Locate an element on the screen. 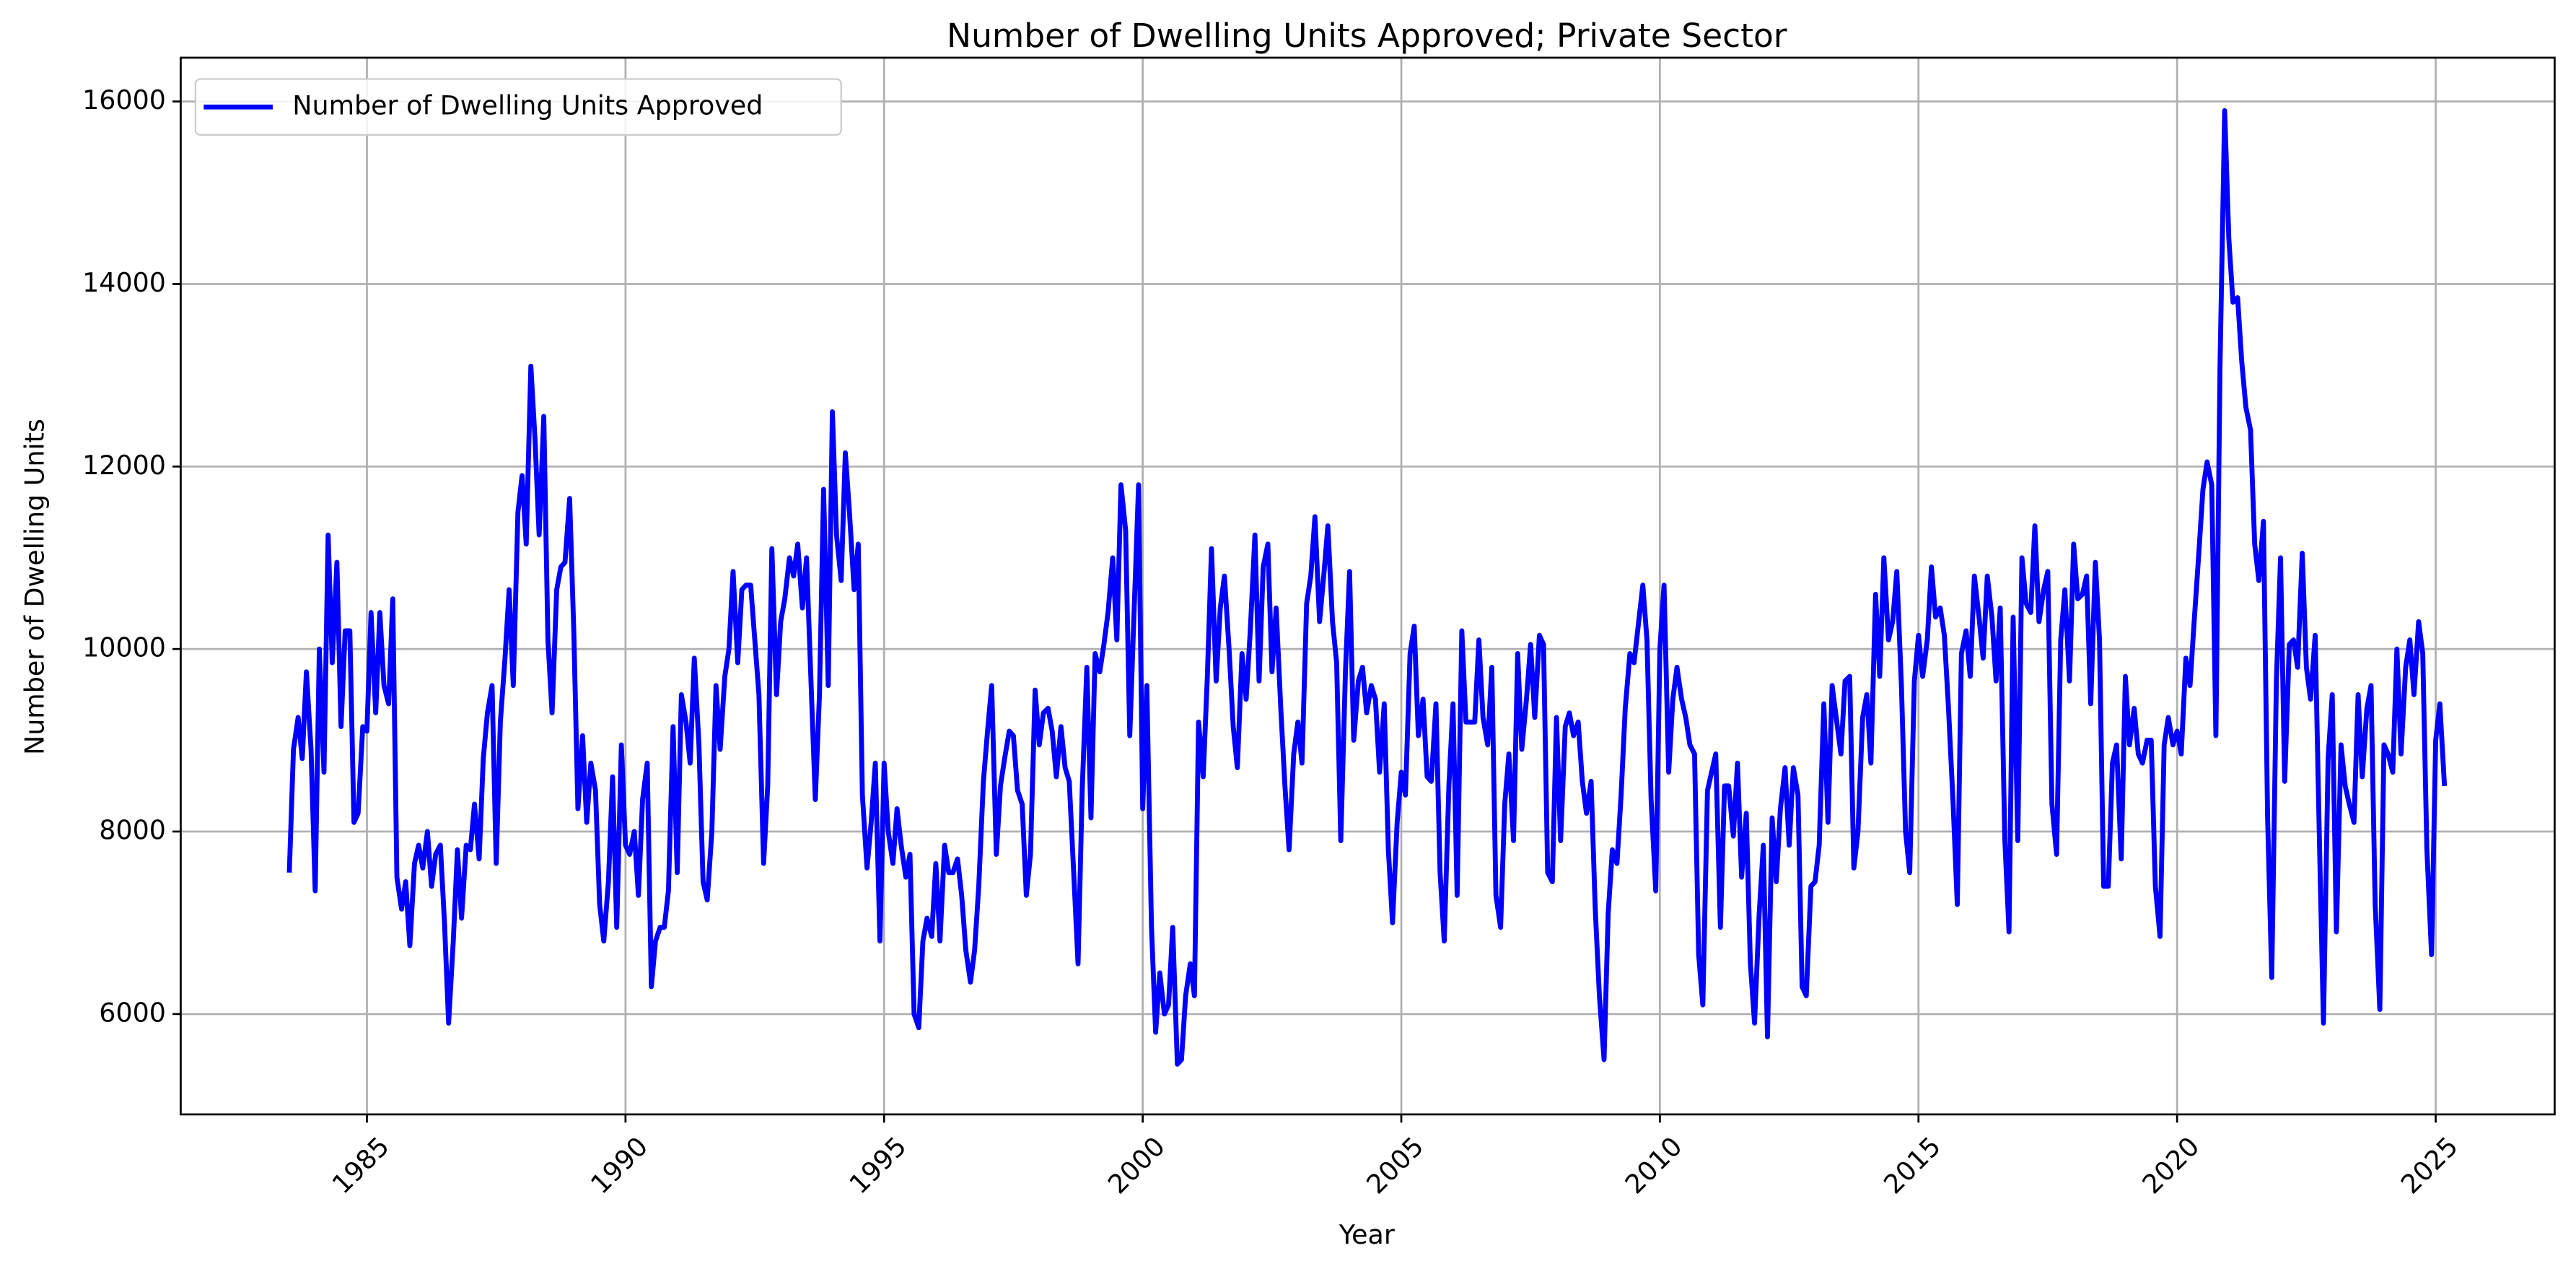 The width and height of the screenshot is (2576, 1274). y-tick-label: 12000 is located at coordinates (124, 466).